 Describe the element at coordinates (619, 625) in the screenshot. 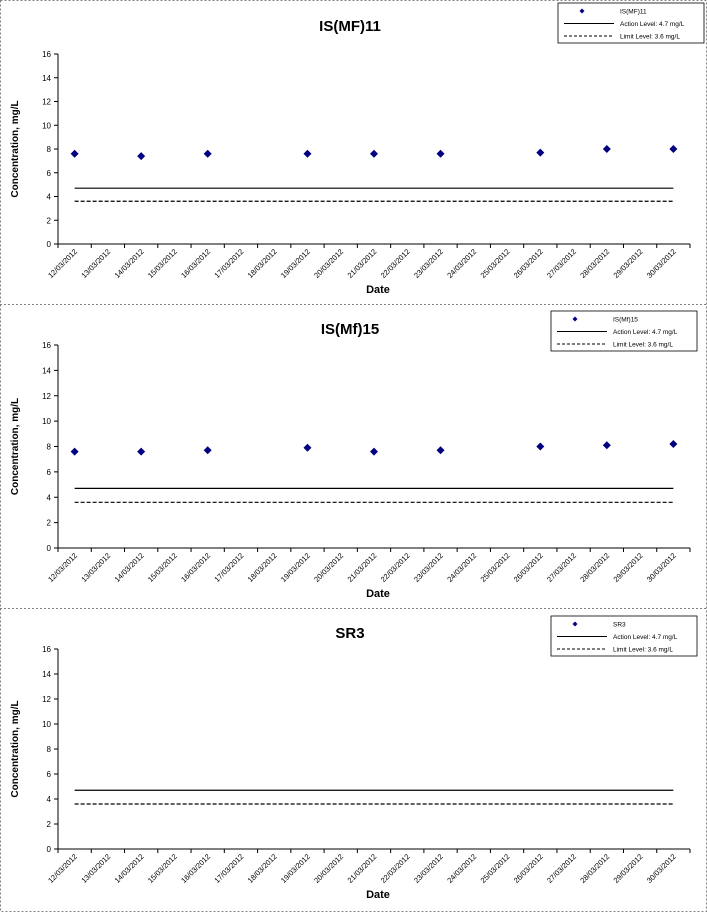

I see `legend-entry-label: SR3` at that location.